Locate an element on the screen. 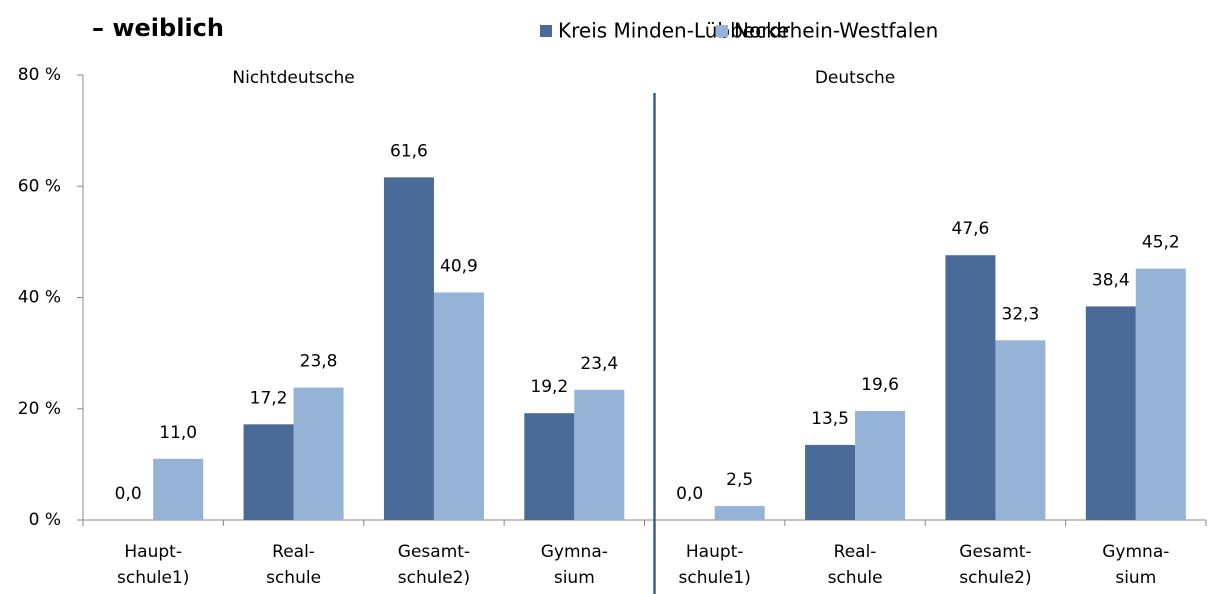 This screenshot has width=1216, height=594. value-label: 11,0 is located at coordinates (178, 433).